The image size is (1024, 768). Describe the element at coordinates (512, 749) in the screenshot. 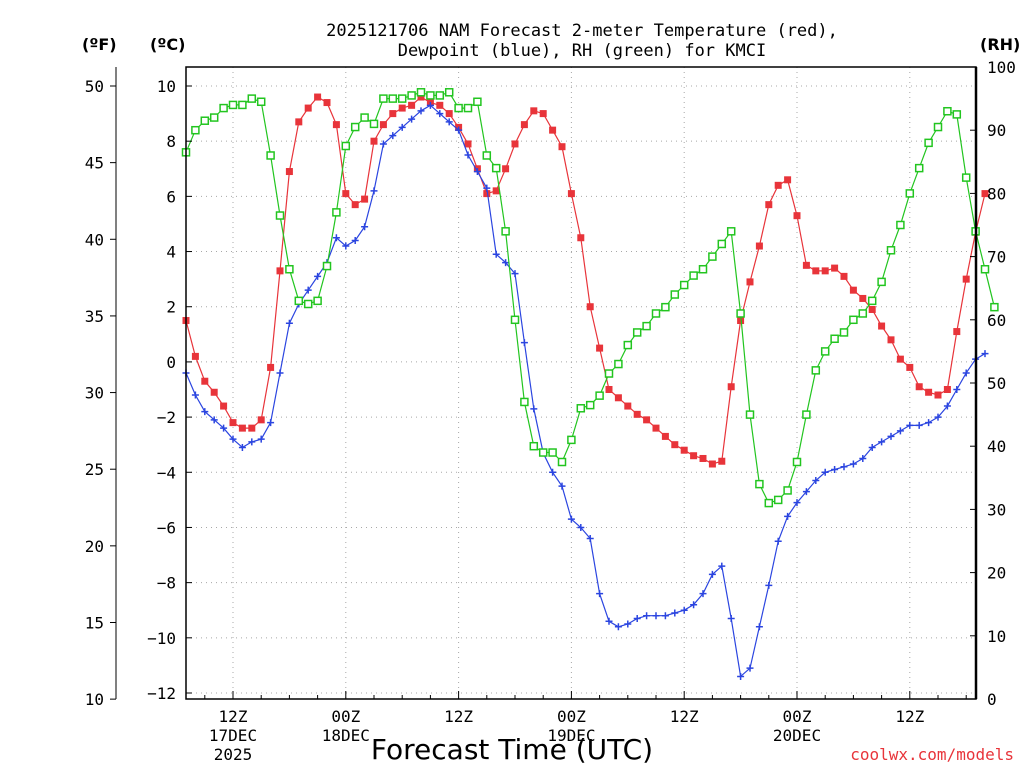

I see `x-axis-label: Forecast Time (UTC)` at that location.